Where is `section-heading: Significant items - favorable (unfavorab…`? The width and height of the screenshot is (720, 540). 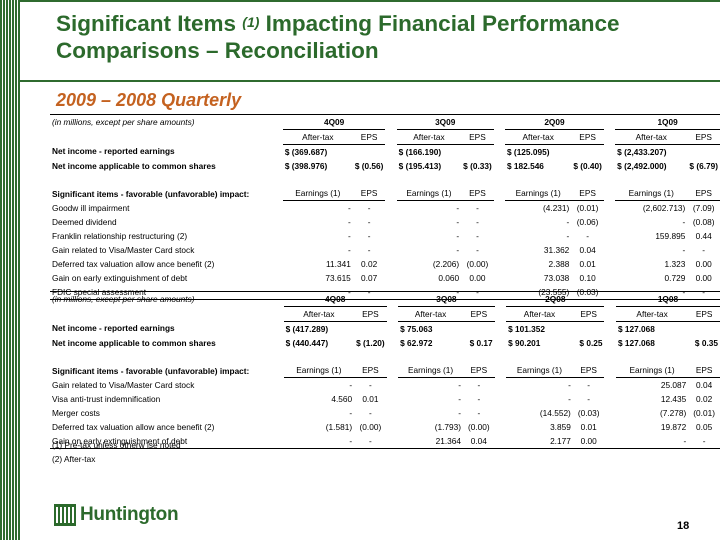 section-heading: Significant items - favorable (unfavorab… is located at coordinates (151, 193).